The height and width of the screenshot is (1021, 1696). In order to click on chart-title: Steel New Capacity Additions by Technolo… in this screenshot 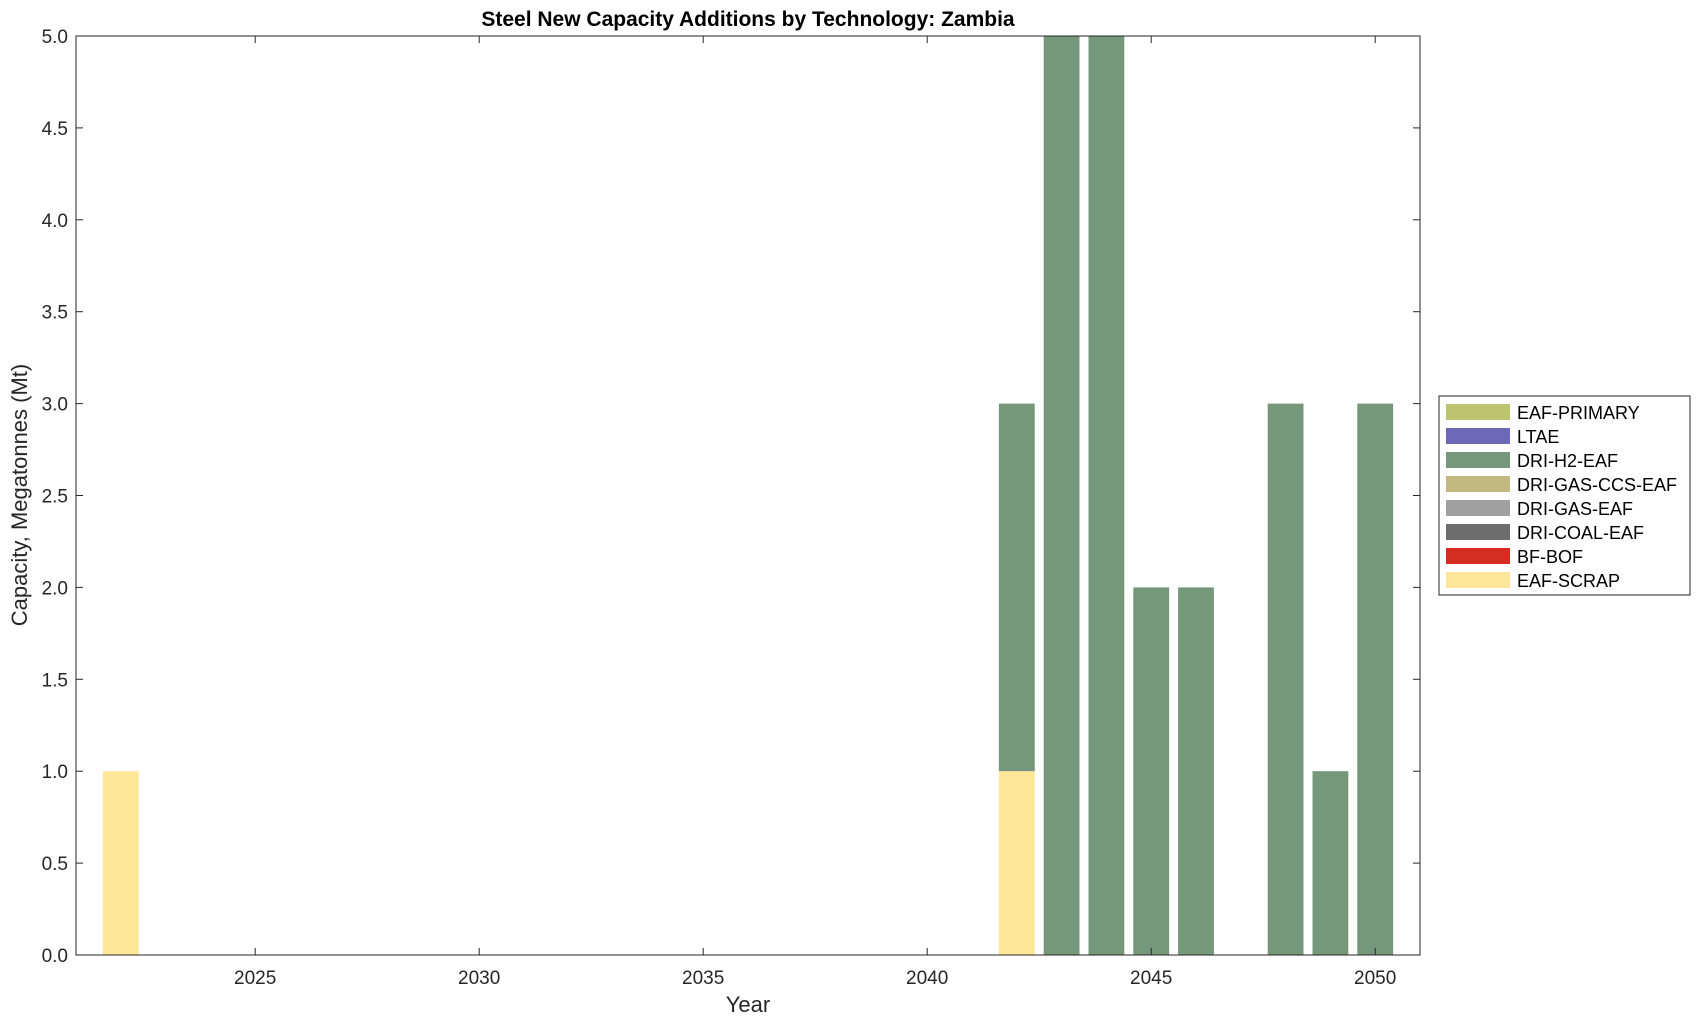, I will do `click(748, 19)`.